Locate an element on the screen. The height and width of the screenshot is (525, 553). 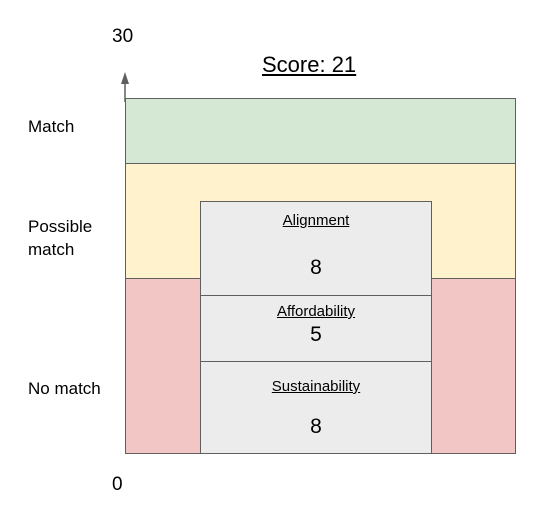
metric-title-alignment: Alignment is located at coordinates (316, 220).